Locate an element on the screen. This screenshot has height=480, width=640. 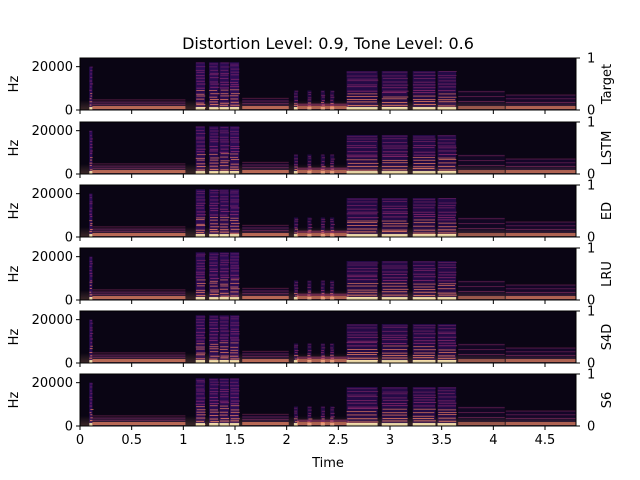
panel-frame is located at coordinates (328, 274).